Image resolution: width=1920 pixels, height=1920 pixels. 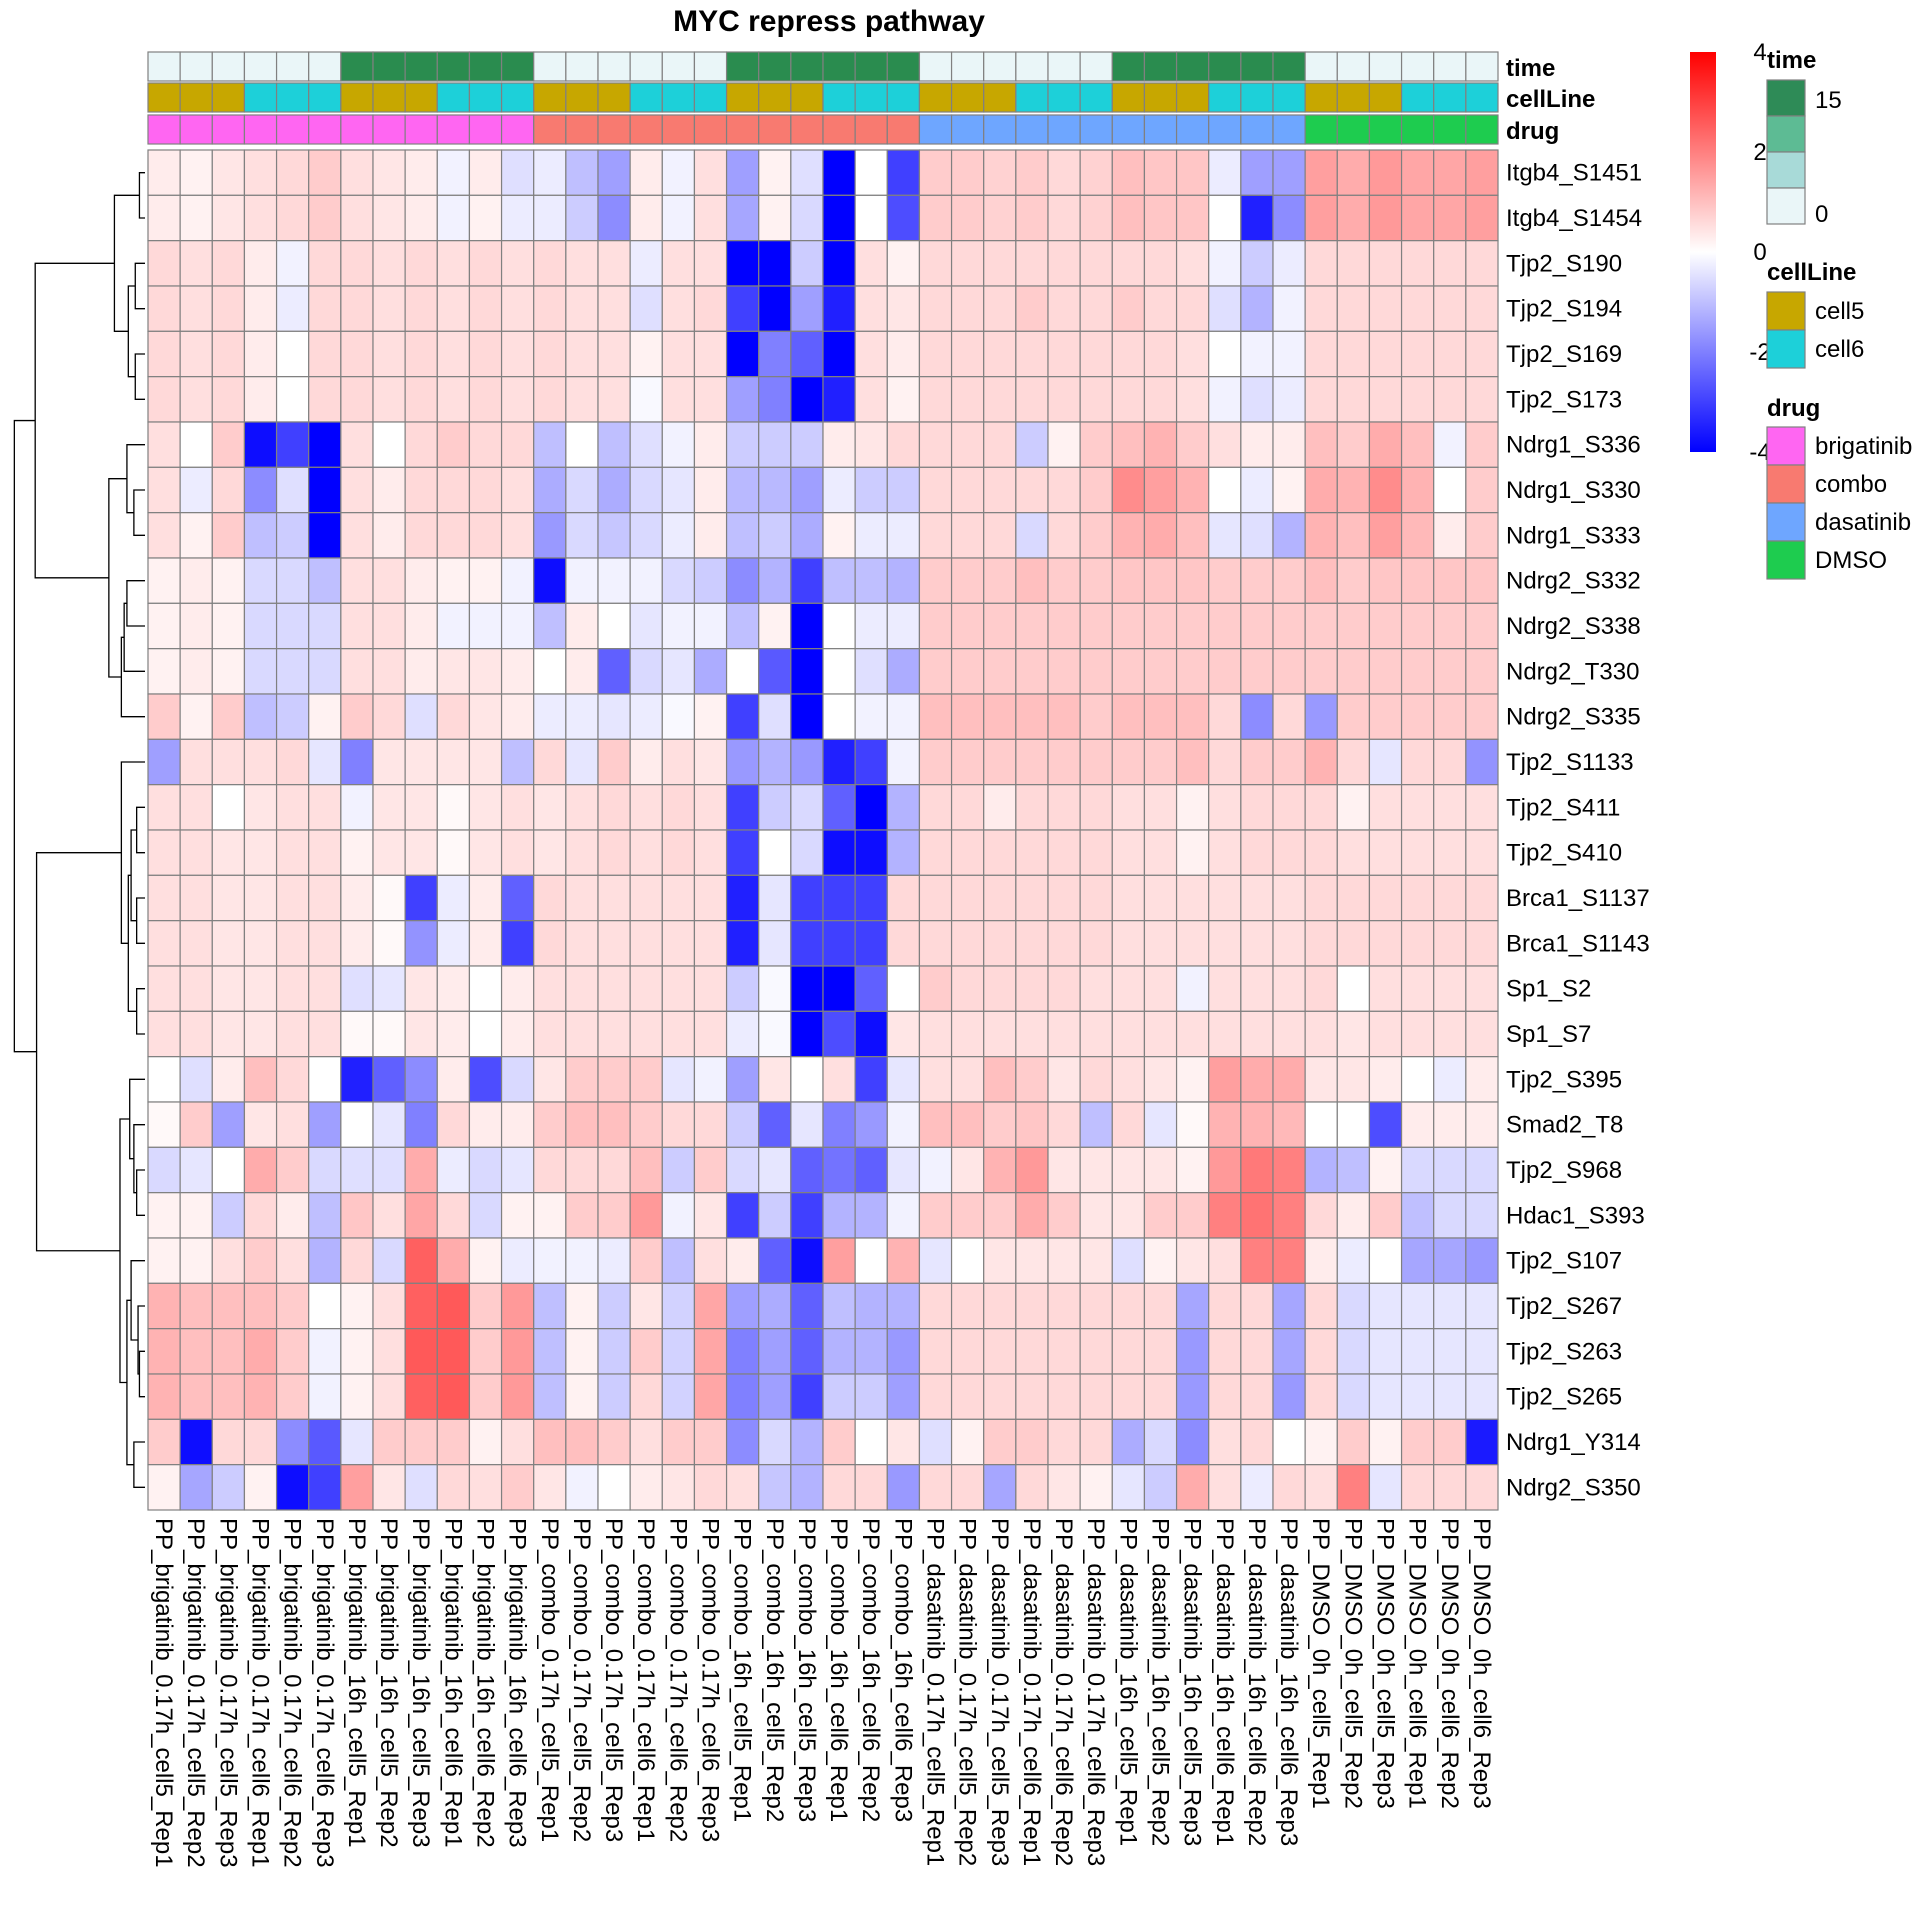 What do you see at coordinates (1578, 943) in the screenshot?
I see `row-label: Brca1_S1143` at bounding box center [1578, 943].